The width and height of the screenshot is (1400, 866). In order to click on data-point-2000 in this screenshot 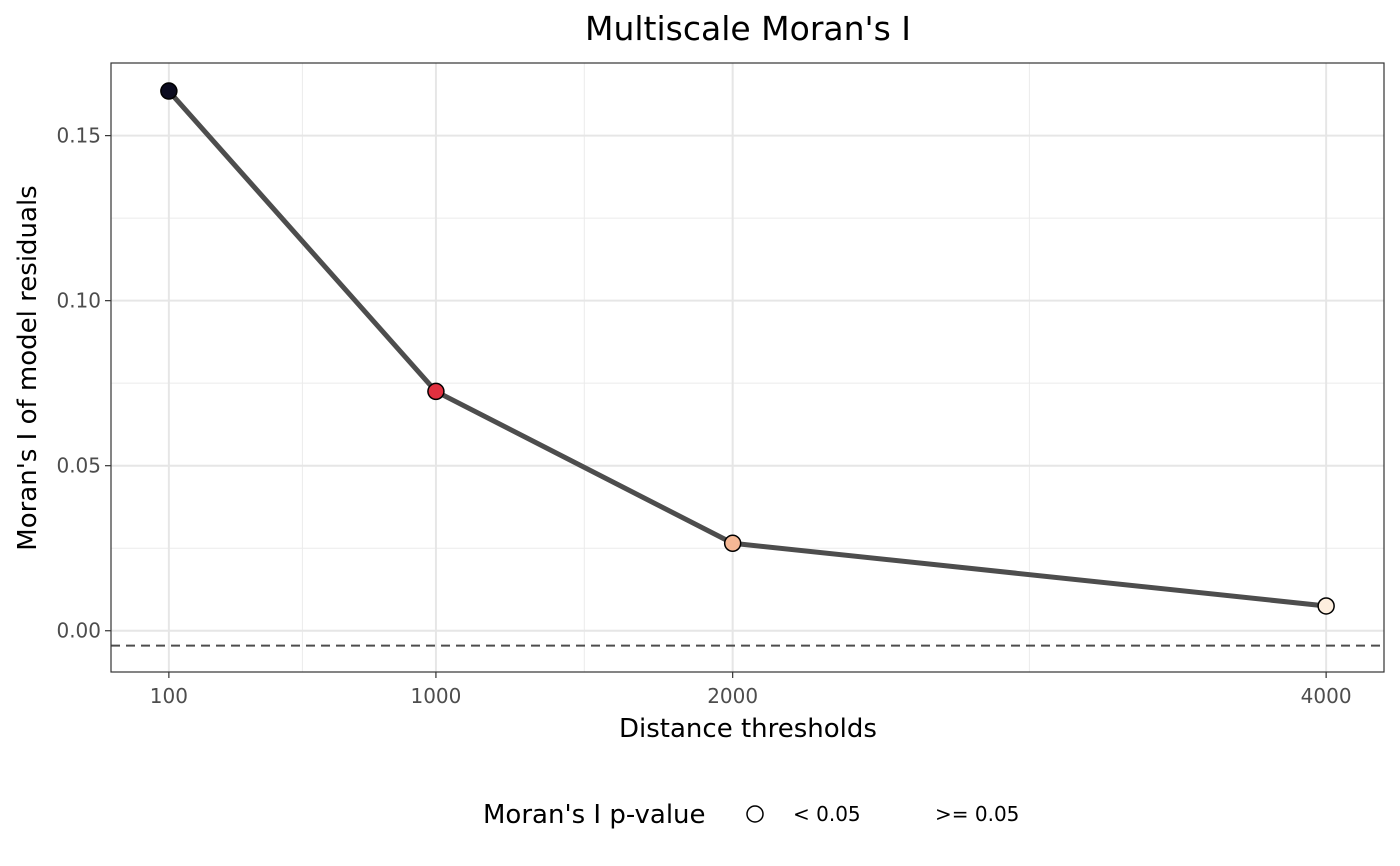, I will do `click(732, 543)`.